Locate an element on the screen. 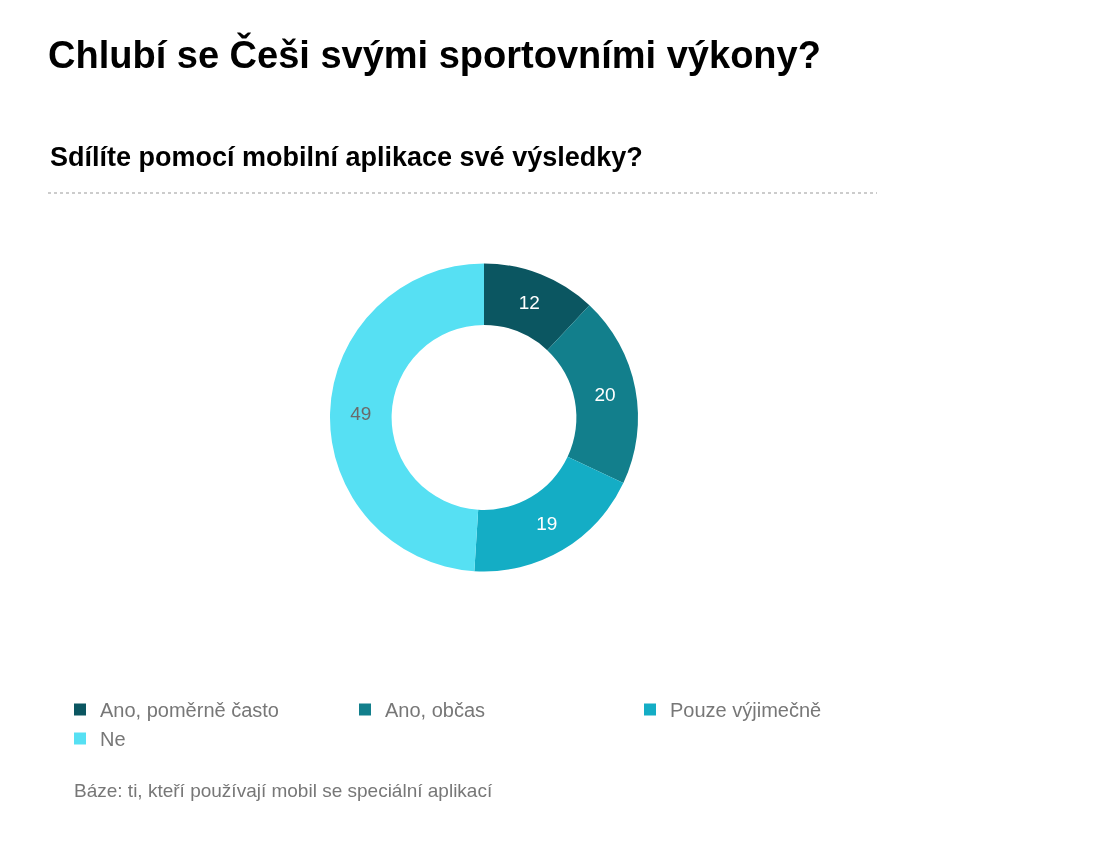 Image resolution: width=1100 pixels, height=847 pixels. legend-label: Ano, občas is located at coordinates (435, 710).